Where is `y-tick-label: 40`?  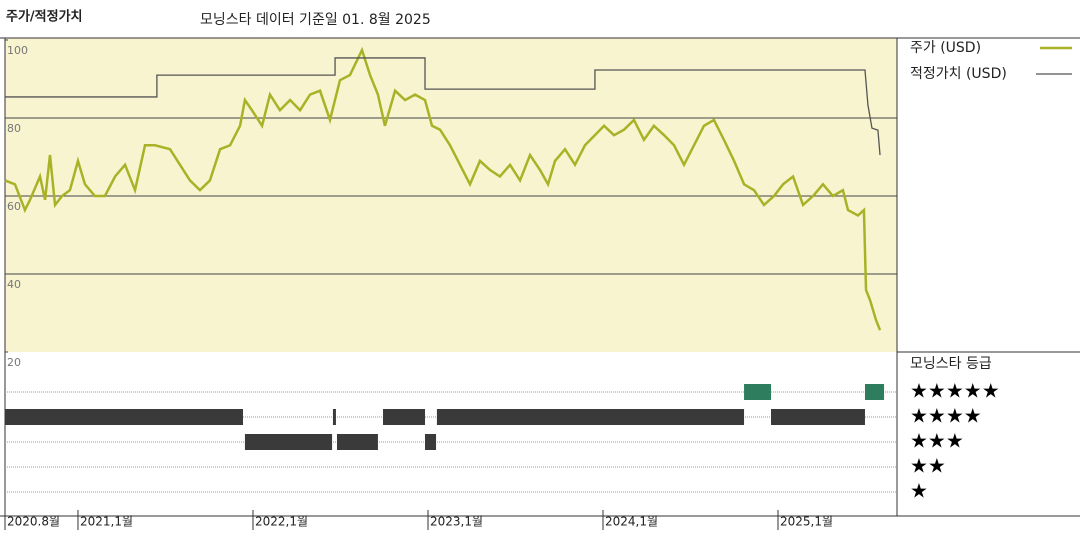
y-tick-label: 40 is located at coordinates (14, 284).